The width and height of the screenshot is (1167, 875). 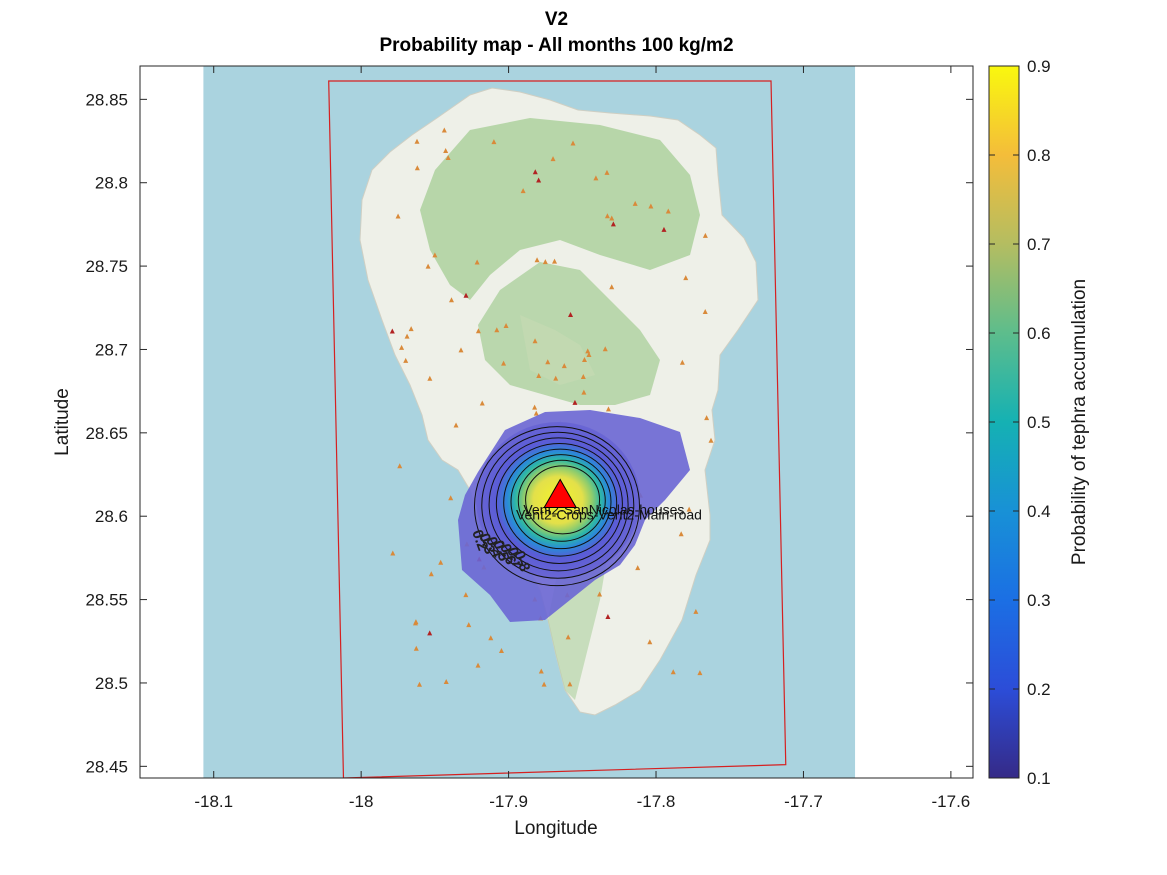 I want to click on x-axis-label: Longitude, so click(x=555, y=828).